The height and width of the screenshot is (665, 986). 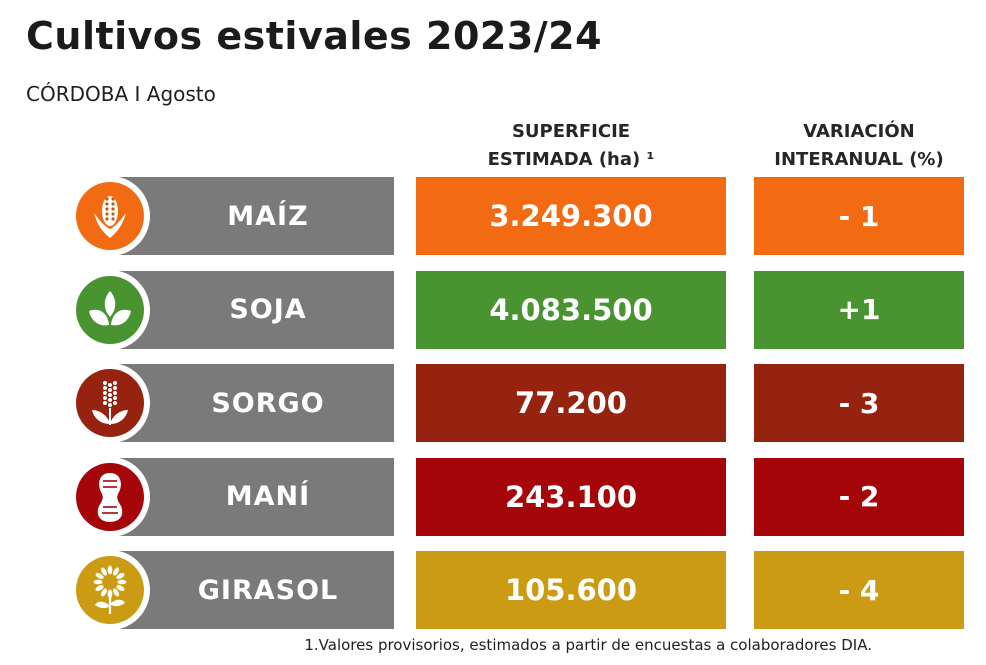 What do you see at coordinates (314, 36) in the screenshot?
I see `page-title: Cultivos estivales 2023/24` at bounding box center [314, 36].